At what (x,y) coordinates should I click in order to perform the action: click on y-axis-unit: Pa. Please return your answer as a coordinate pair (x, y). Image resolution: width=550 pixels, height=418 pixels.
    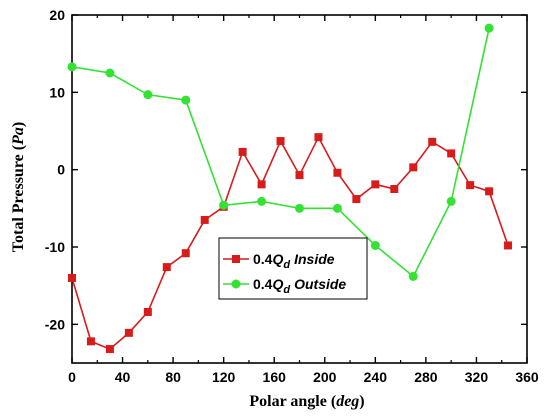
    Looking at the image, I should click on (18, 136).